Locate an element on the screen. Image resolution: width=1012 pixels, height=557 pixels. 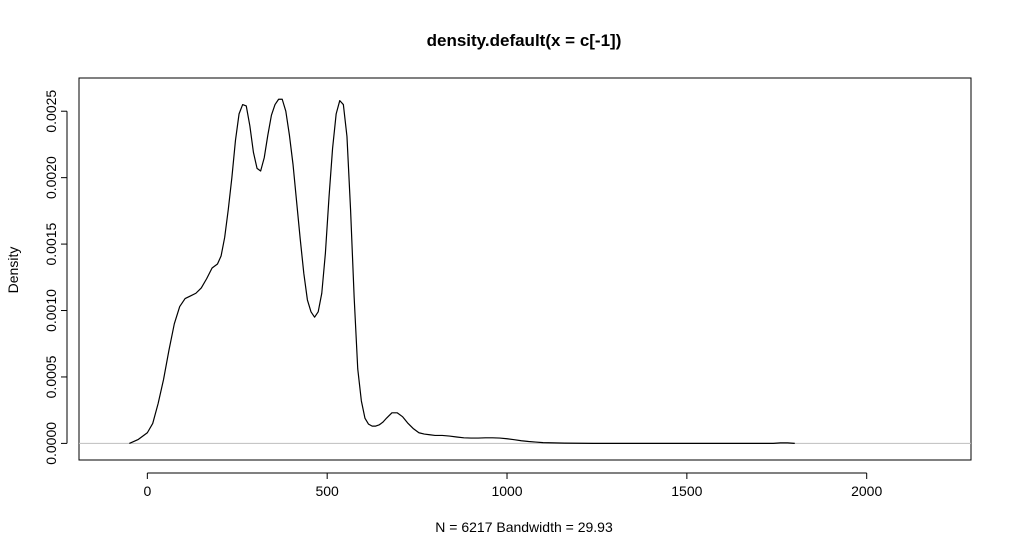
x-tick-label: 1000 is located at coordinates (506, 491).